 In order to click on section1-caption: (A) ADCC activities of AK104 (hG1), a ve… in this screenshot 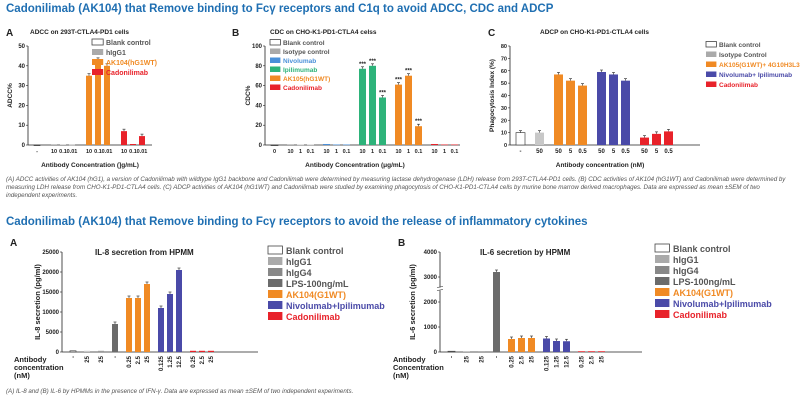, I will do `click(396, 187)`.